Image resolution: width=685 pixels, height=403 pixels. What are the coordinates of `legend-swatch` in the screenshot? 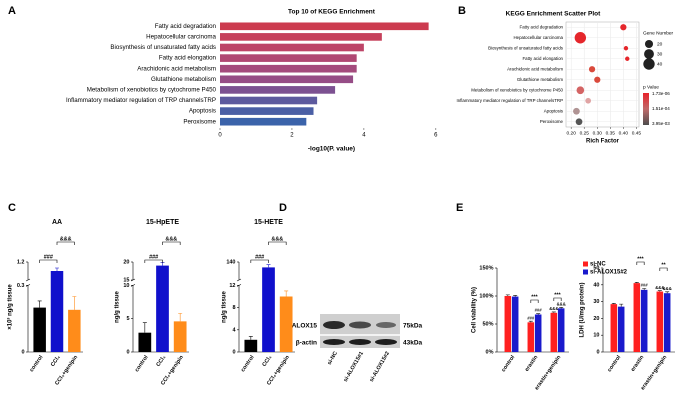 It's located at (585, 264).